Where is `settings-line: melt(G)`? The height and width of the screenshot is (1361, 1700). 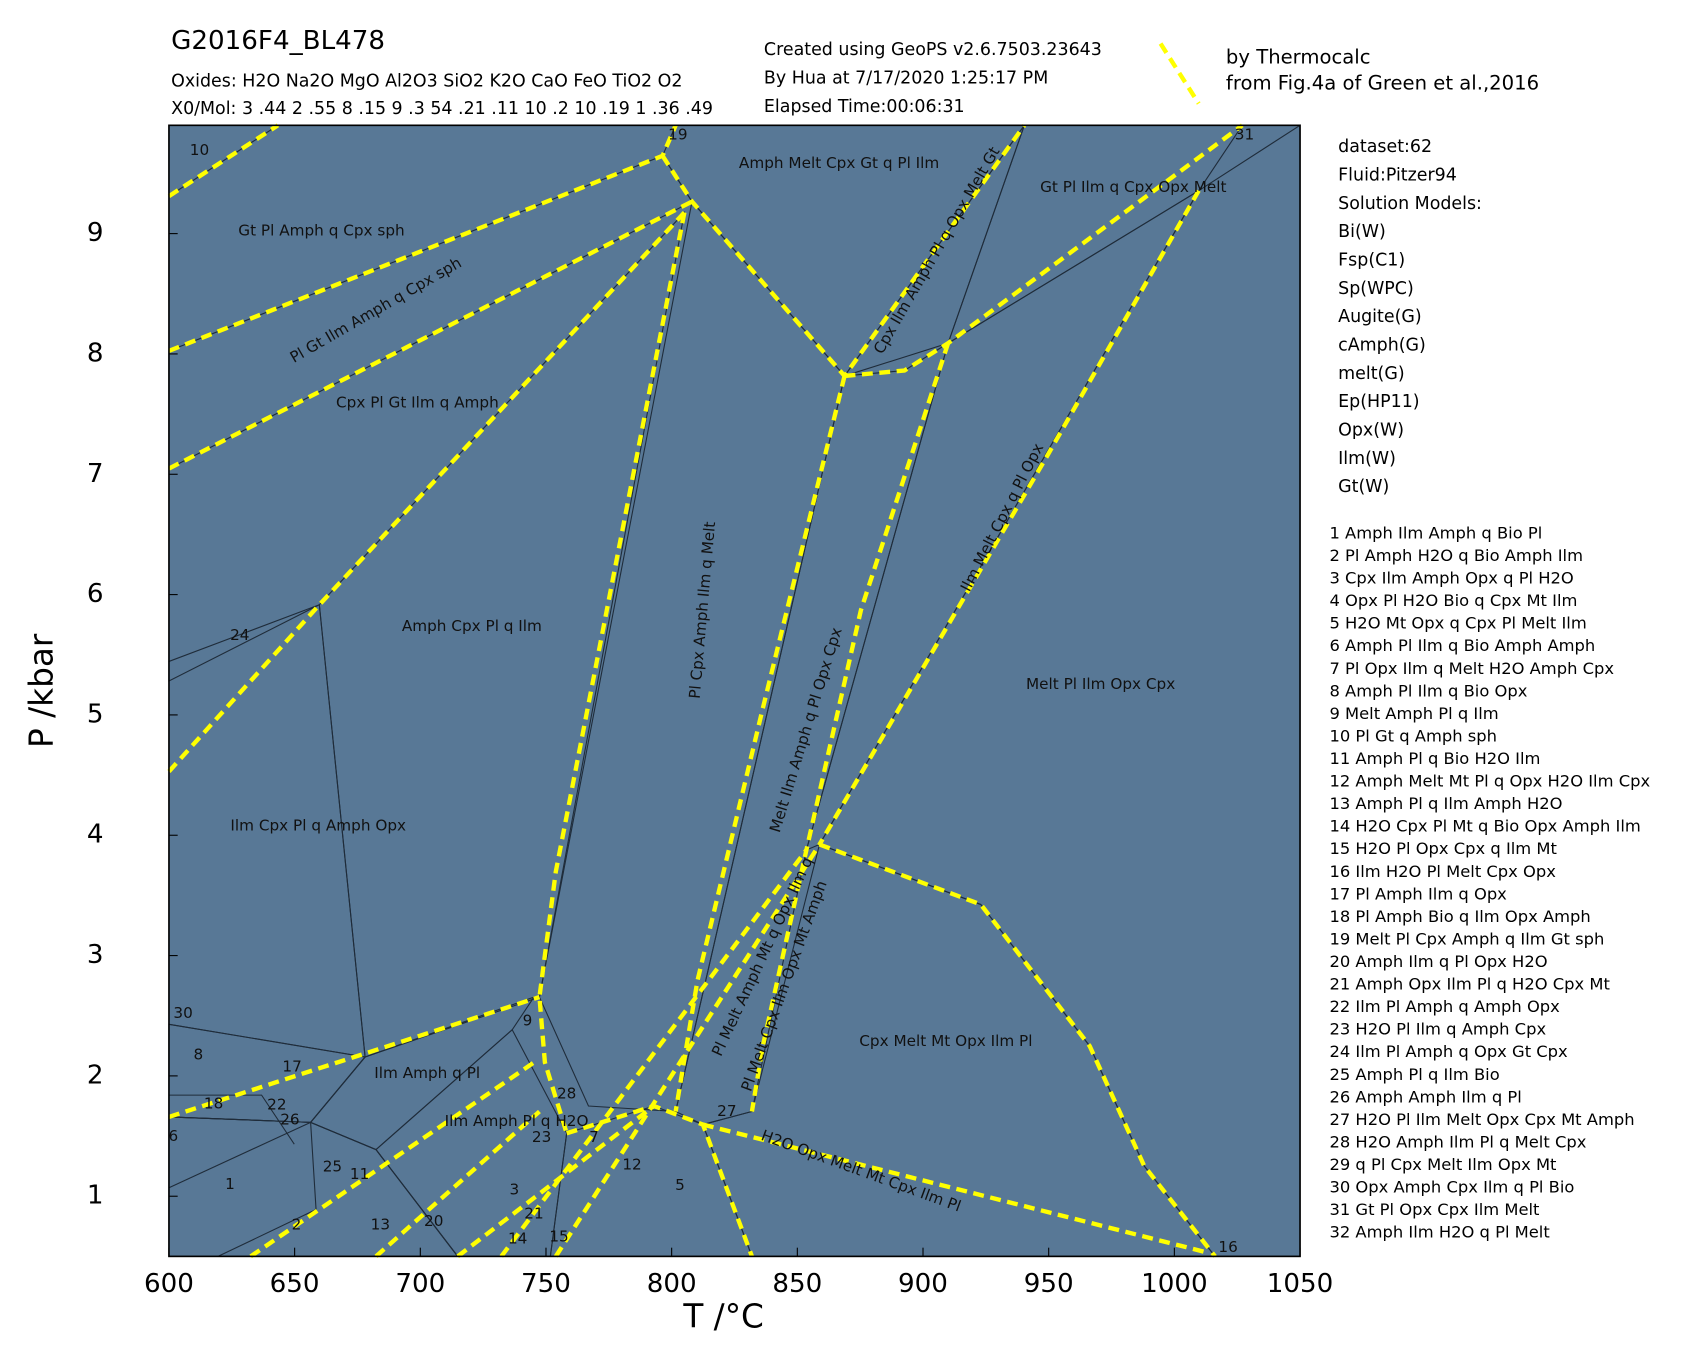
settings-line: melt(G) is located at coordinates (1371, 374).